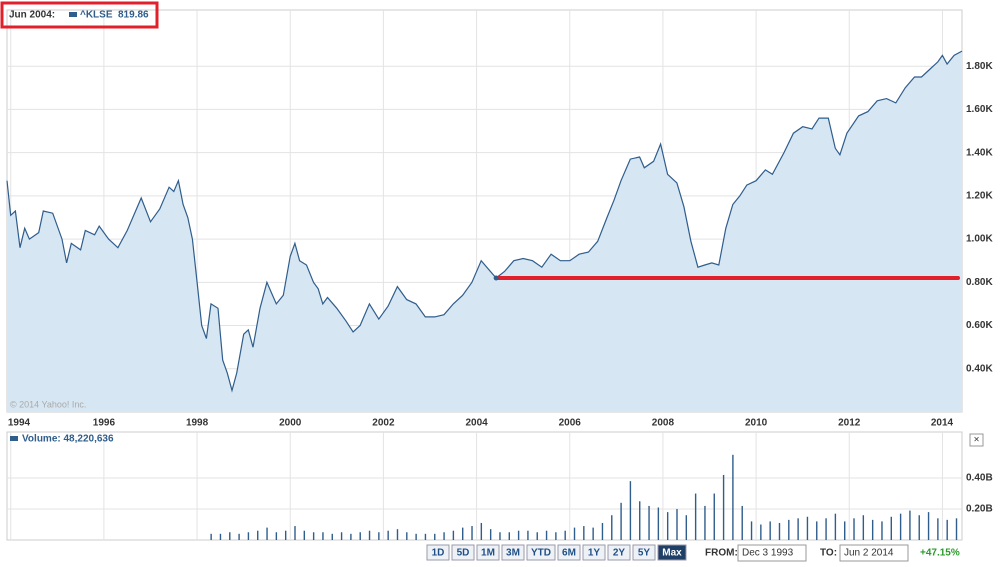 Image resolution: width=1003 pixels, height=567 pixels. I want to click on range-button-label: 5Y, so click(644, 553).